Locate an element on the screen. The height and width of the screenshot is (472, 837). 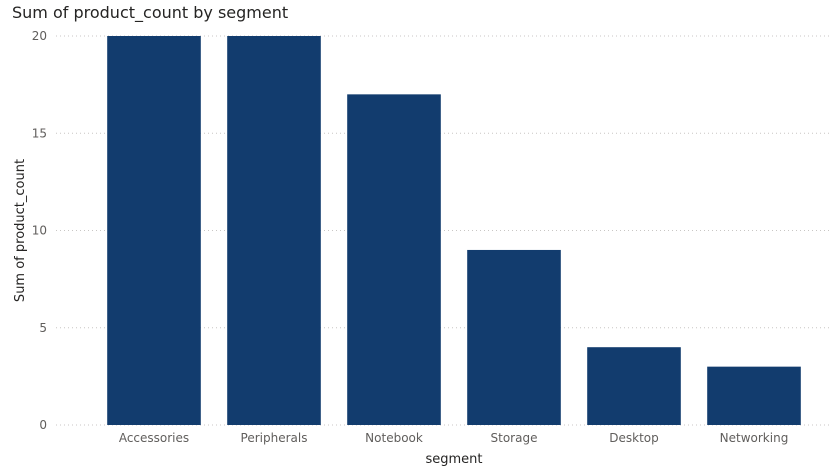
y-tick-label: 10 is located at coordinates (39, 231).